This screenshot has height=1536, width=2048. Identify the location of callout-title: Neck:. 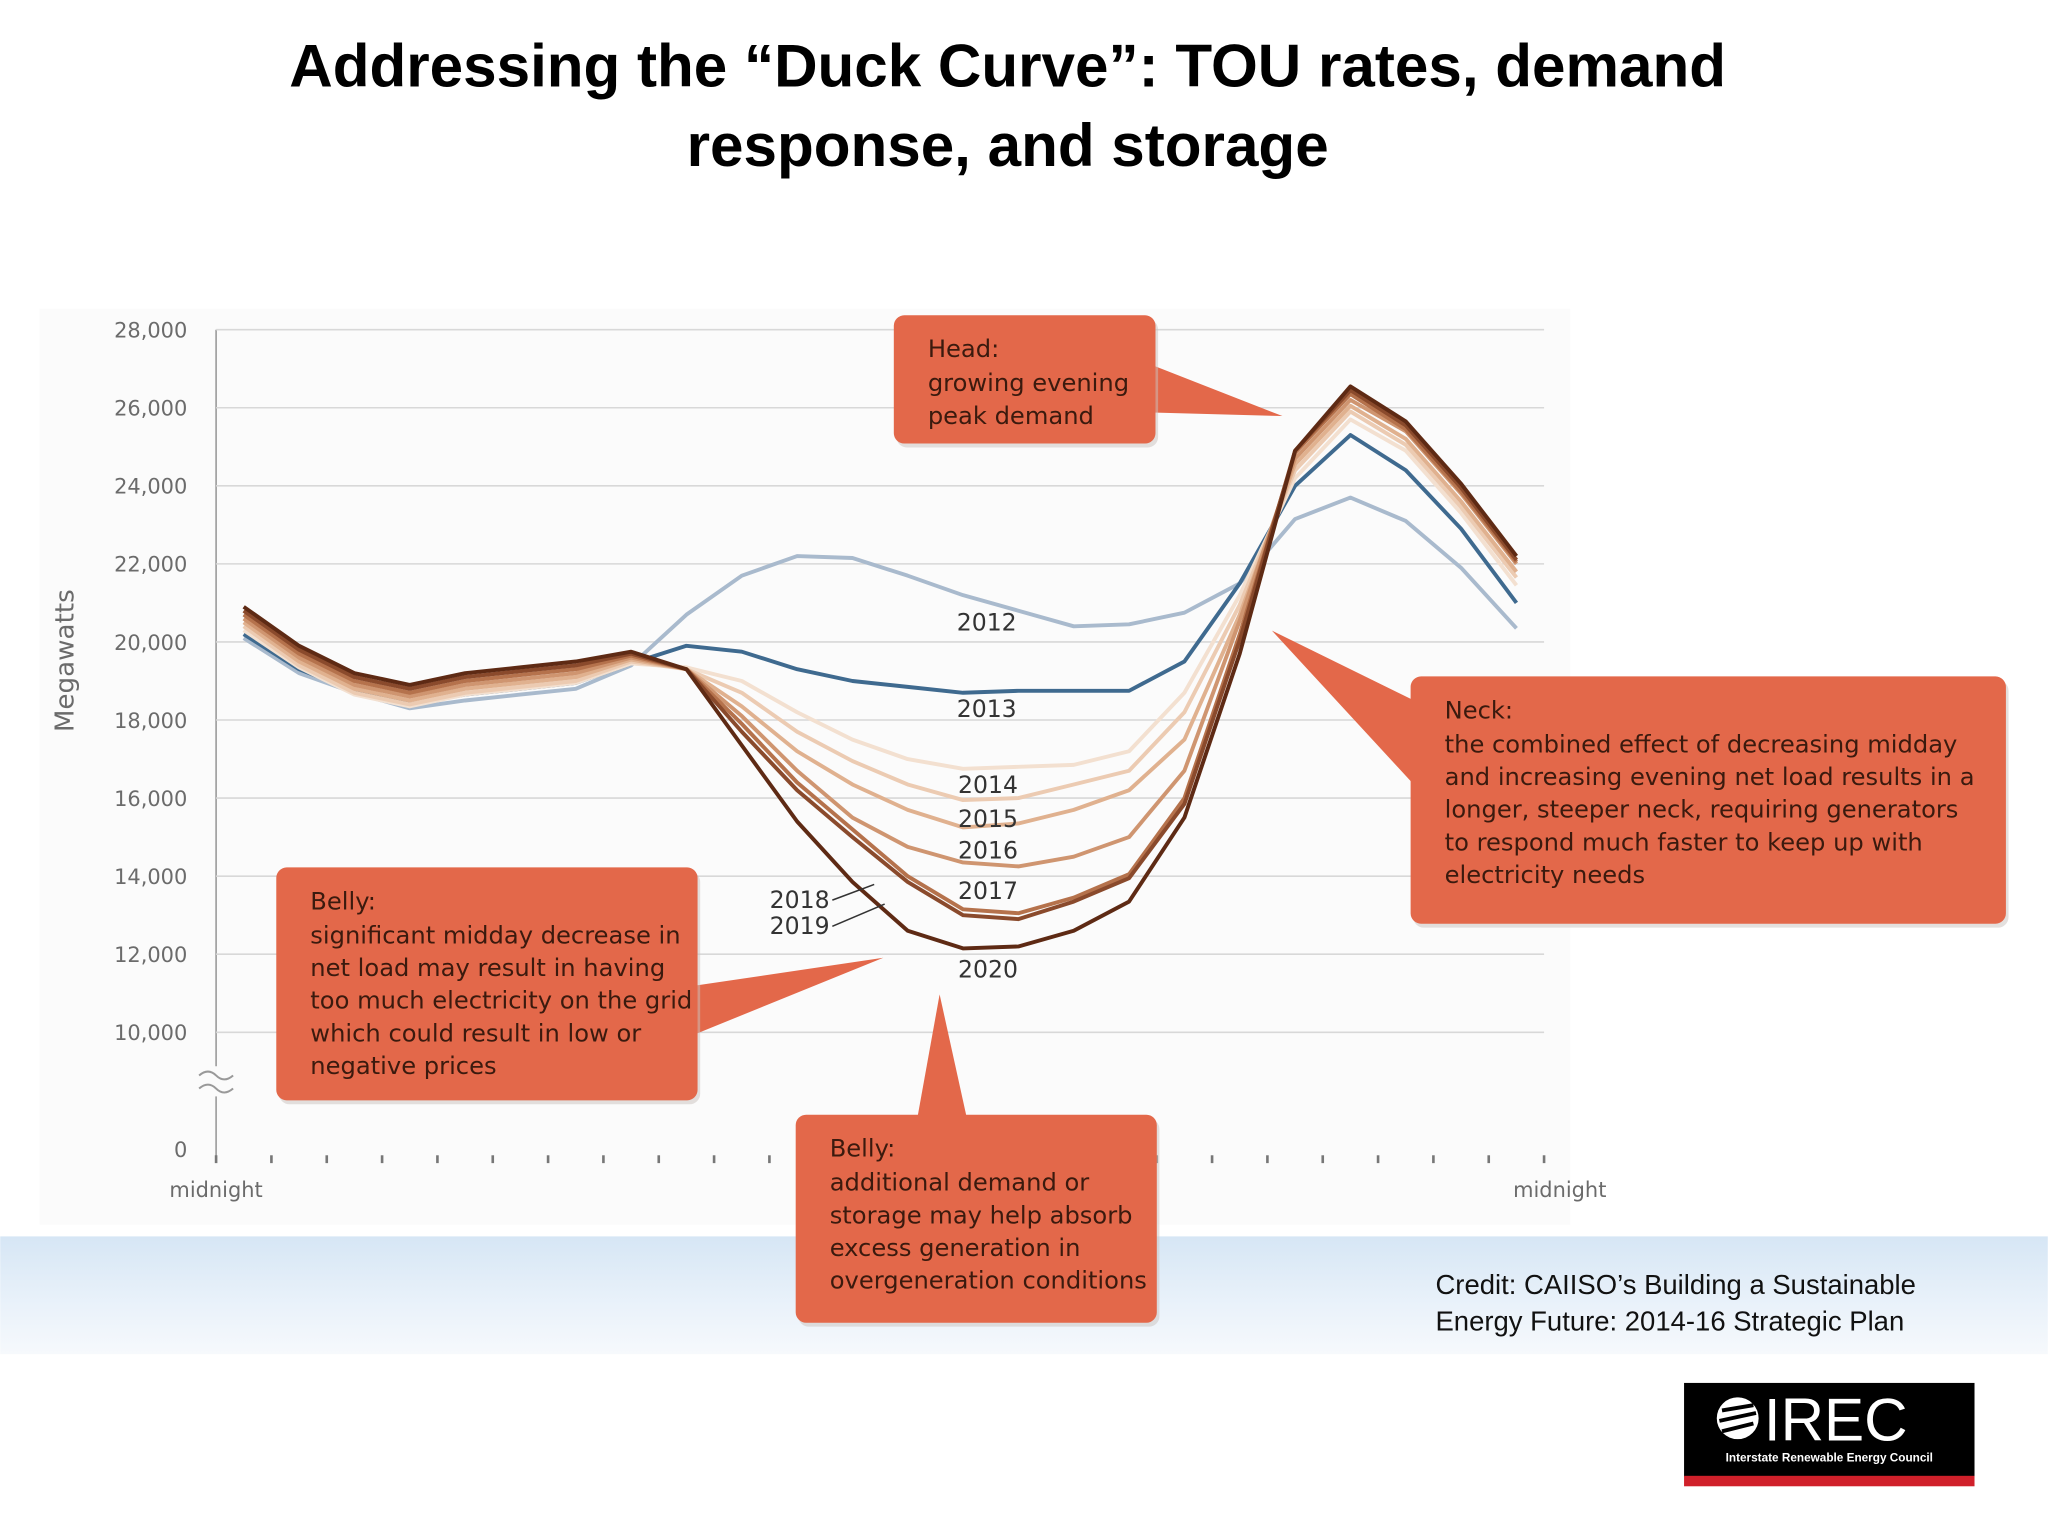
(1479, 710).